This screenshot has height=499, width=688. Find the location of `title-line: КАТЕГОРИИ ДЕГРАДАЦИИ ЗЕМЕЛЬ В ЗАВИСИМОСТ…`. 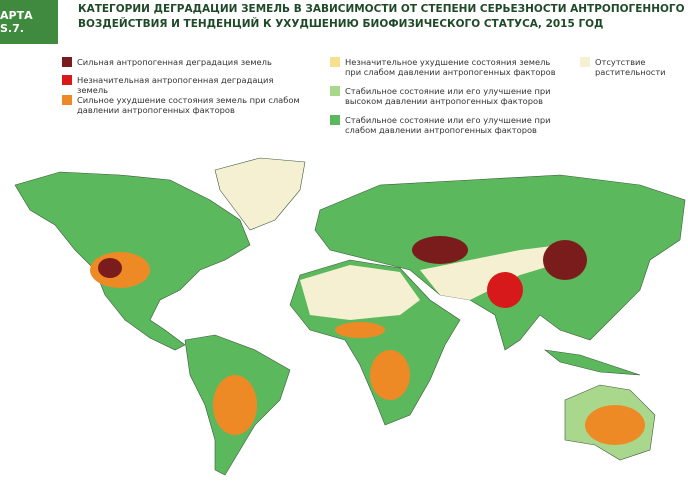

title-line: КАТЕГОРИИ ДЕГРАДАЦИИ ЗЕМЕЛЬ В ЗАВИСИМОСТ… is located at coordinates (381, 9).